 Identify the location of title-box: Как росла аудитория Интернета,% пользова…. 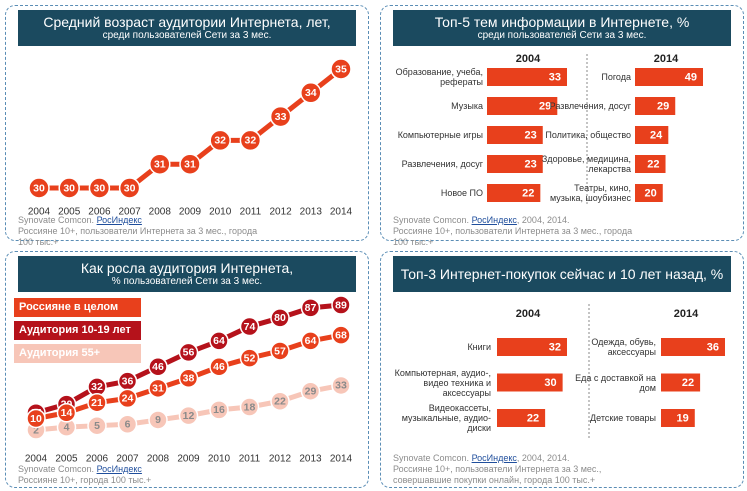
(187, 274).